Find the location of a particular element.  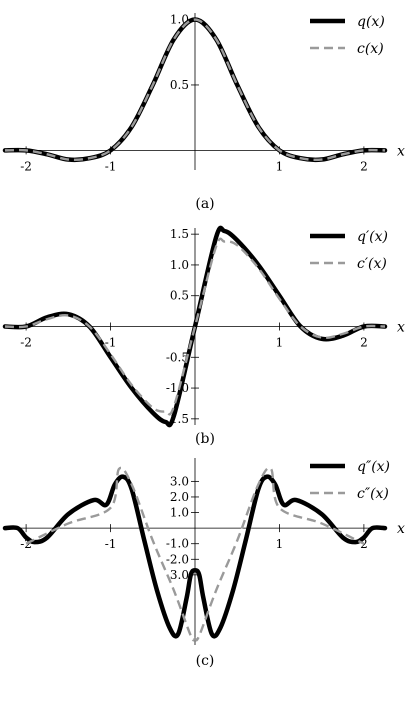

y-tick-label: 1.5 is located at coordinates (179, 234).